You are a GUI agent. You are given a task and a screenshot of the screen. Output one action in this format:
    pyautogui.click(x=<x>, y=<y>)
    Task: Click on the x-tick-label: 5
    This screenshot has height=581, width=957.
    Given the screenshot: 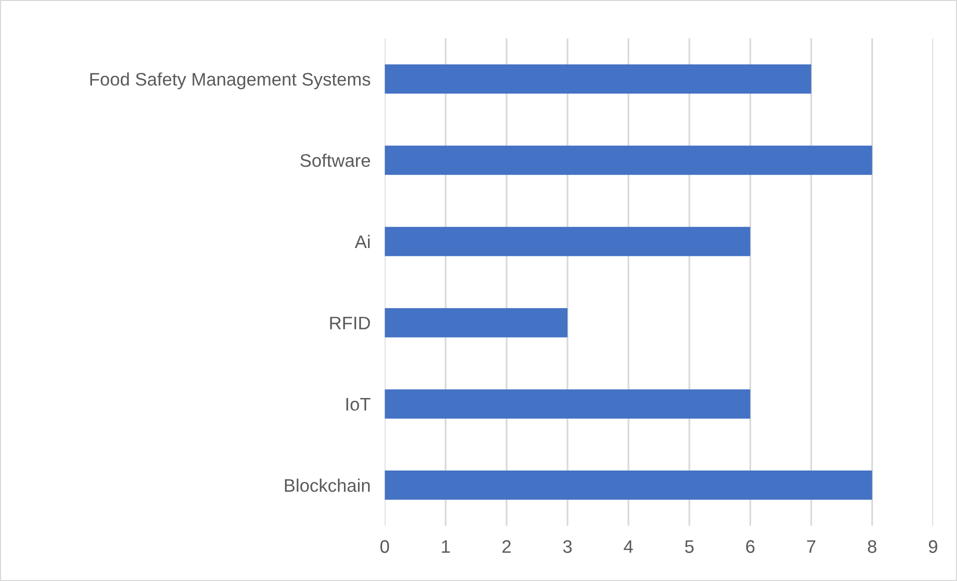 What is the action you would take?
    pyautogui.click(x=689, y=546)
    